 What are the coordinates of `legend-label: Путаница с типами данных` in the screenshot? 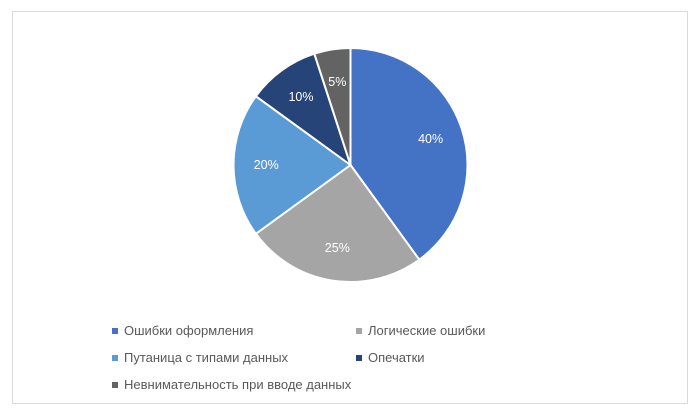 It's located at (206, 357).